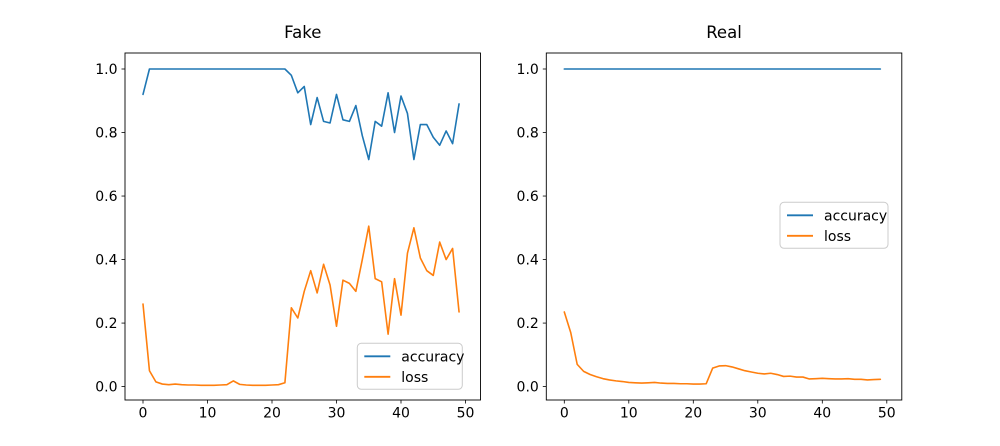  I want to click on fake-legend-accuracy-label: accuracy, so click(432, 357).